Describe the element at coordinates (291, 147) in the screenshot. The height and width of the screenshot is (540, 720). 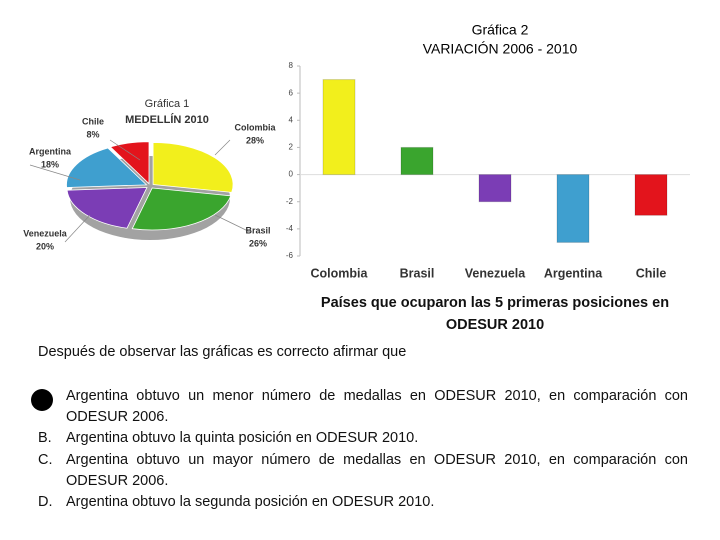
I see `y-tick-label: 2` at that location.